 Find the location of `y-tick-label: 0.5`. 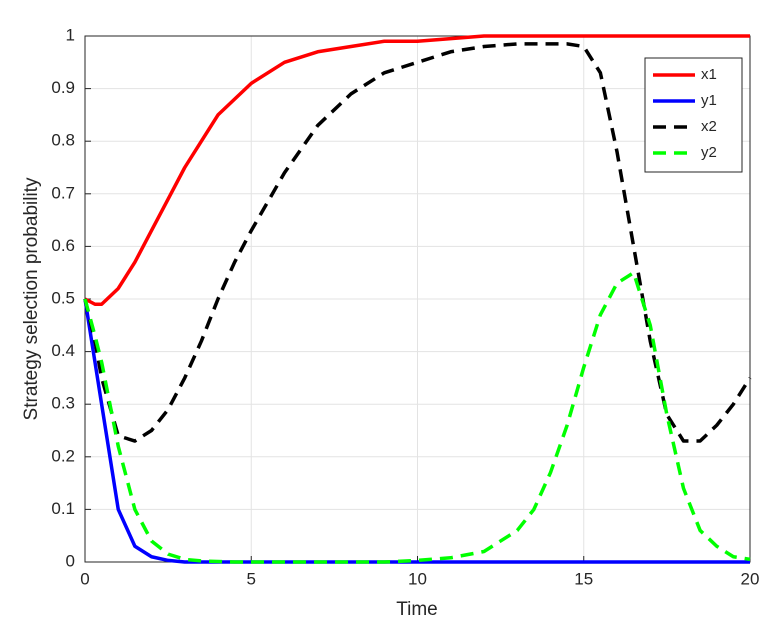

y-tick-label: 0.5 is located at coordinates (63, 297).